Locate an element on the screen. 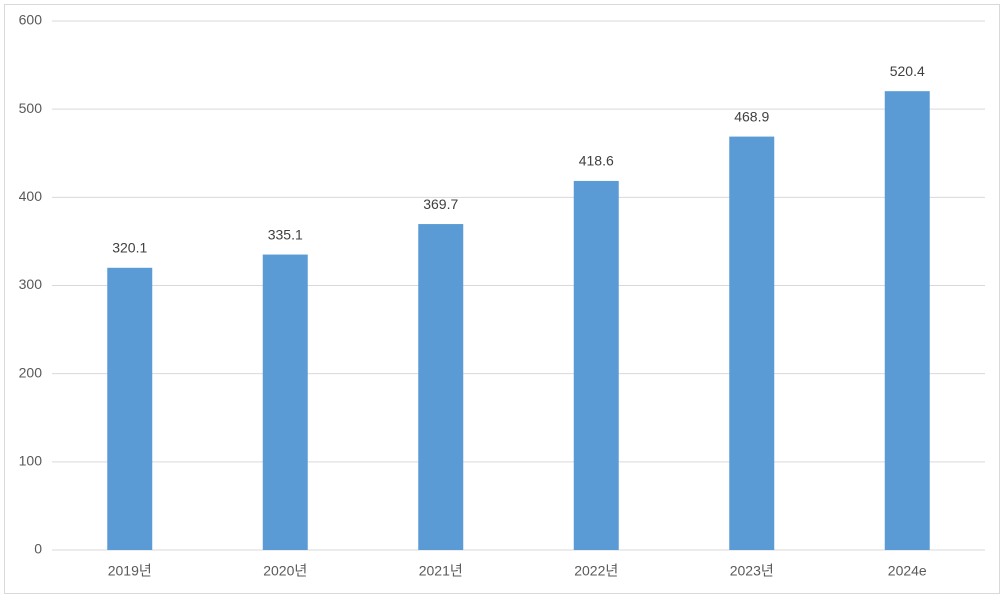 The width and height of the screenshot is (1005, 598). y-tick-label: 400 is located at coordinates (31, 196).